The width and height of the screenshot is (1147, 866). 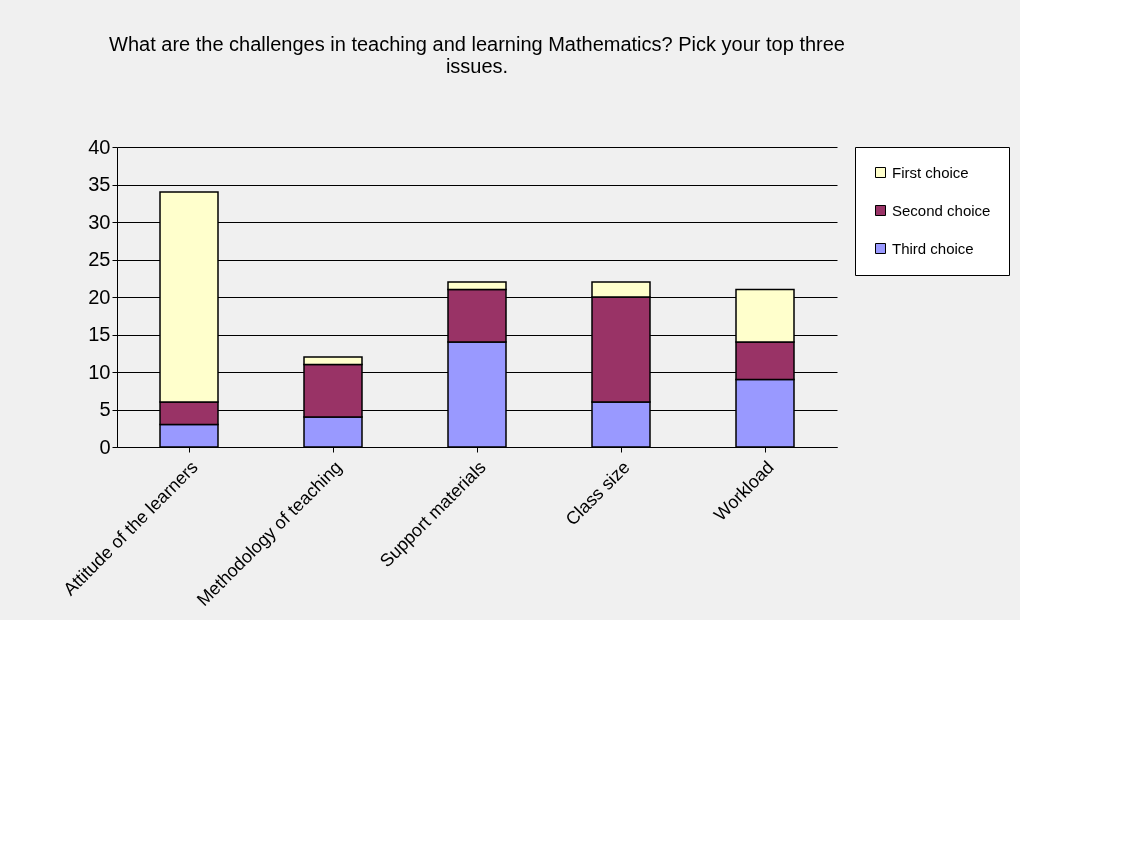 I want to click on legend-label: Third choice, so click(x=933, y=248).